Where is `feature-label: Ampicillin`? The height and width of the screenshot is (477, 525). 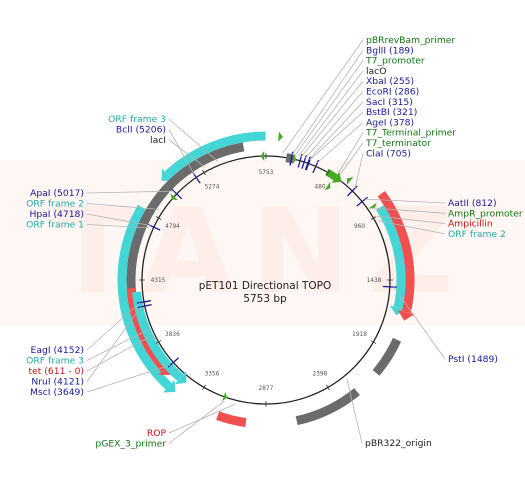
feature-label: Ampicillin is located at coordinates (470, 224).